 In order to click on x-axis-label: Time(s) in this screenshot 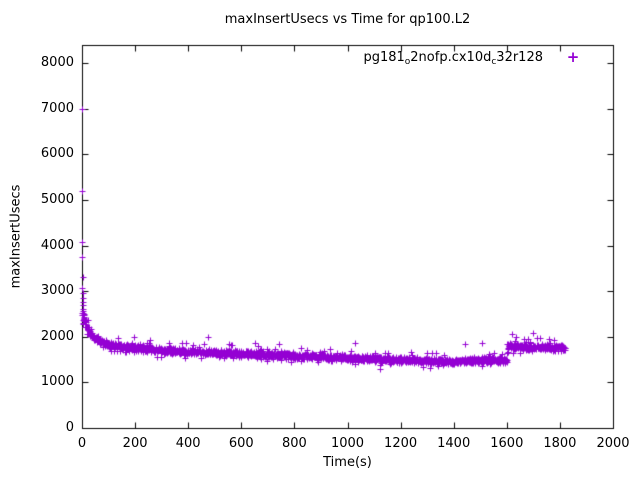, I will do `click(347, 462)`.